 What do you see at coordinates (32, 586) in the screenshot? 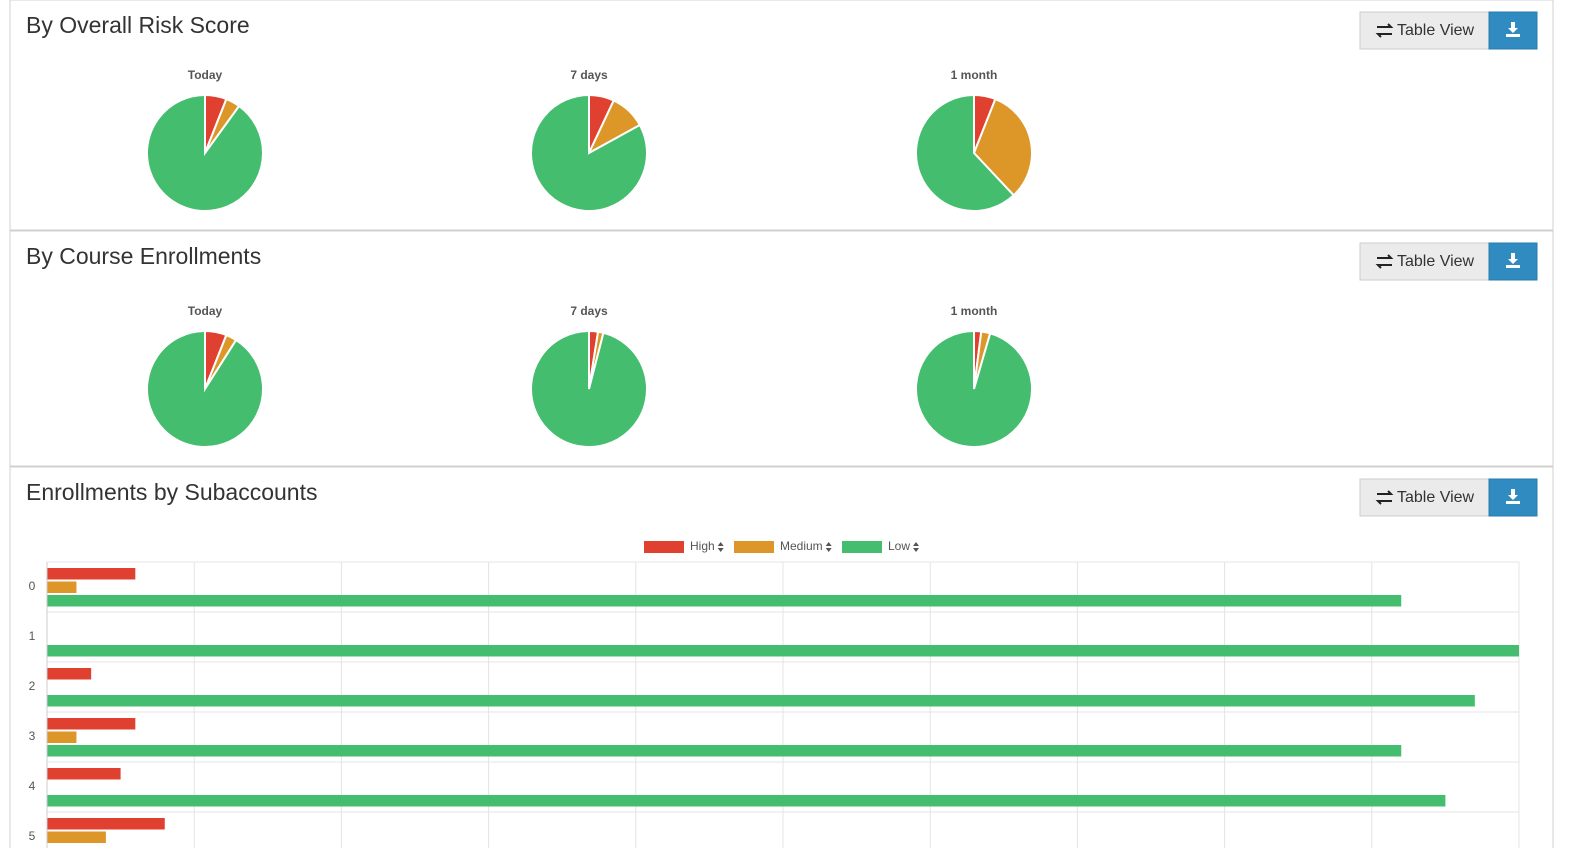
I see `y-tick-label: 0` at bounding box center [32, 586].